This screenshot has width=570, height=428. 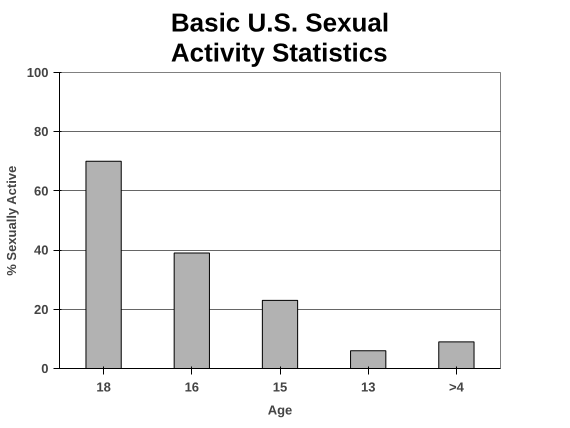 I want to click on x-tick-label: 13, so click(x=368, y=387).